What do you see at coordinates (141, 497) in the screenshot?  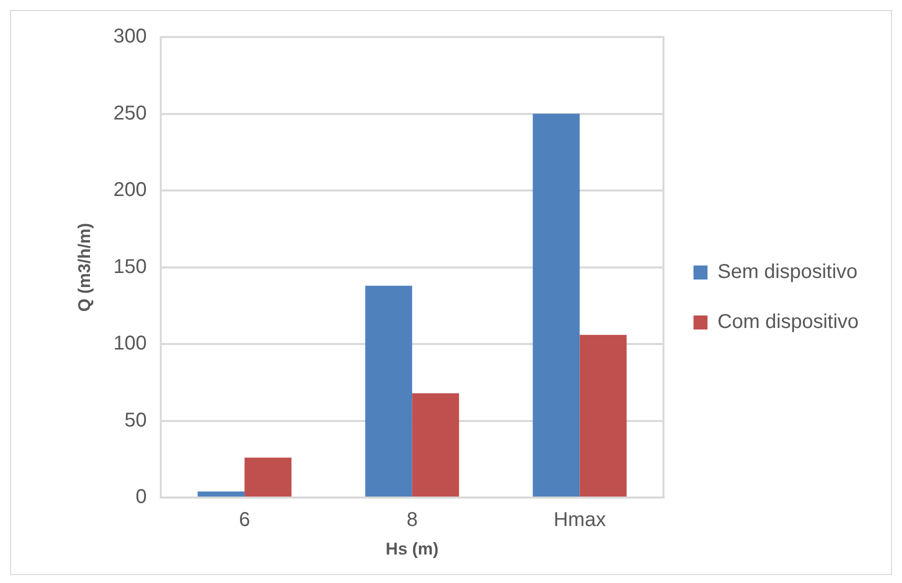 I see `y-tick-label: 0` at bounding box center [141, 497].